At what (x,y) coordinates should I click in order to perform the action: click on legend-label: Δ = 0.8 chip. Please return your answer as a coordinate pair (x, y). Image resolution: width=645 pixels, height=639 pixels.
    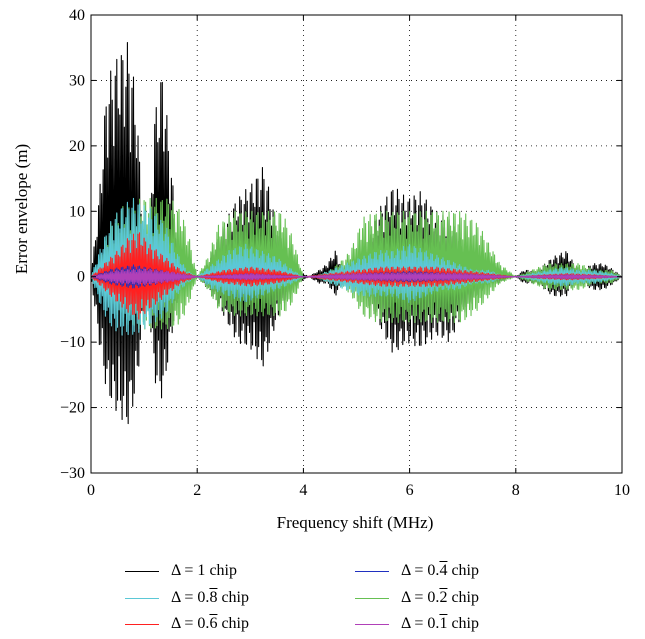
    Looking at the image, I should click on (210, 598).